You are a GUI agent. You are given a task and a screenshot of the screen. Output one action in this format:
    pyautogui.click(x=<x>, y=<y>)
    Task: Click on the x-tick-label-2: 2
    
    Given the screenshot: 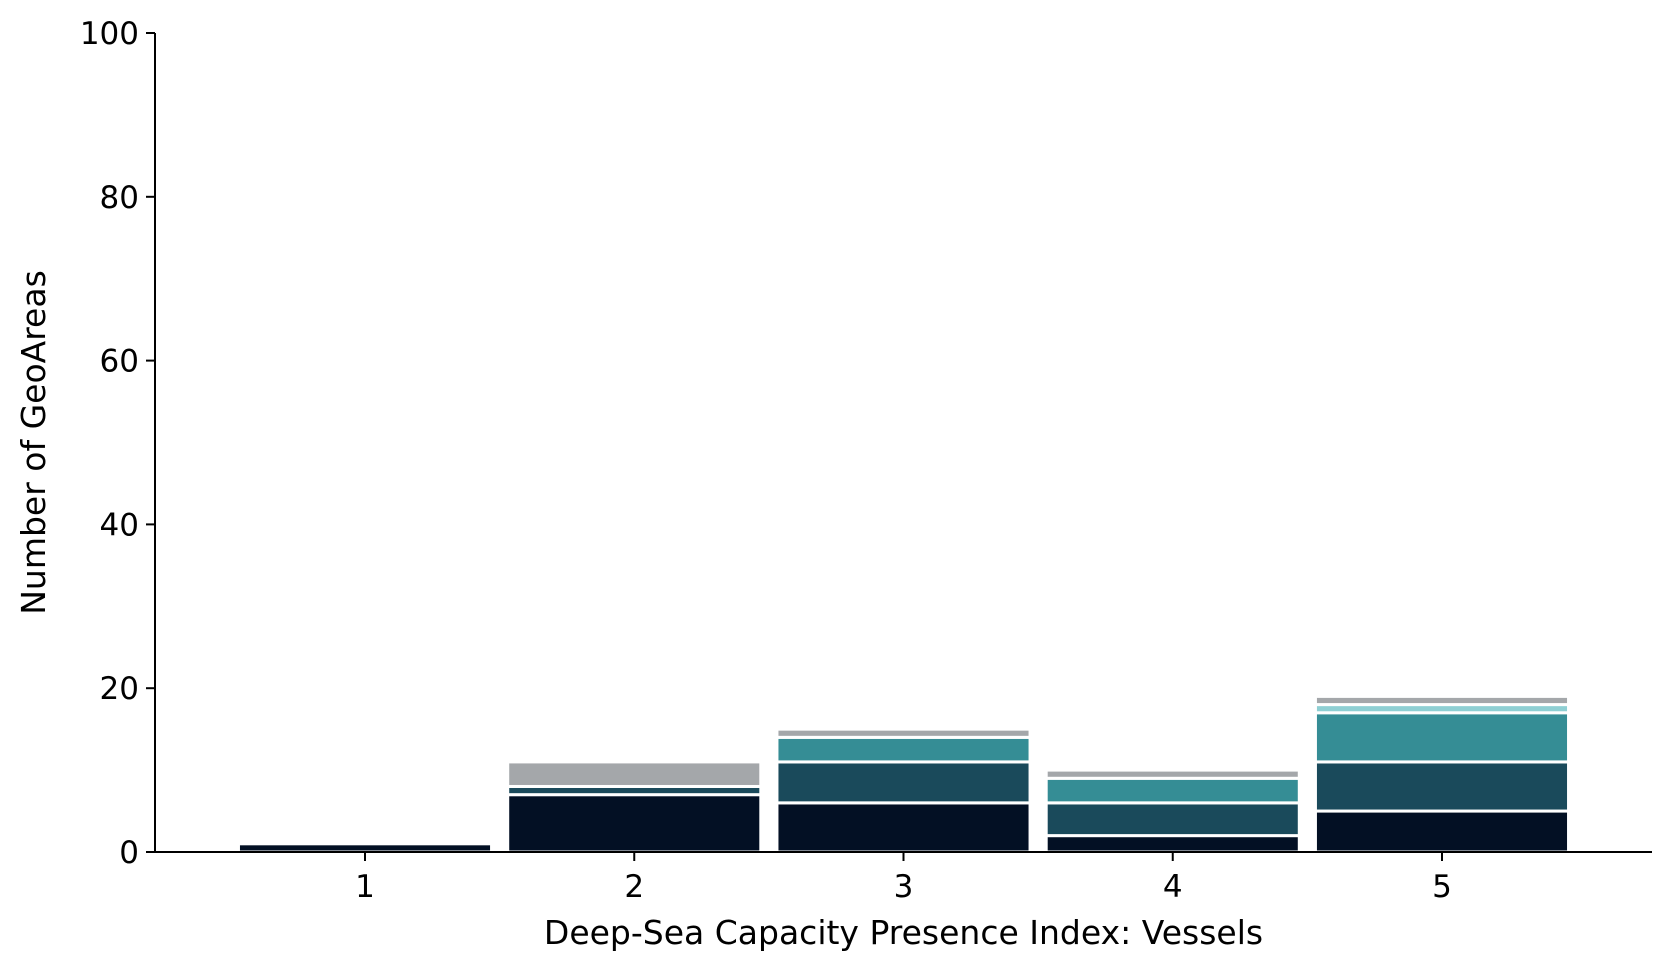 What is the action you would take?
    pyautogui.click(x=634, y=887)
    